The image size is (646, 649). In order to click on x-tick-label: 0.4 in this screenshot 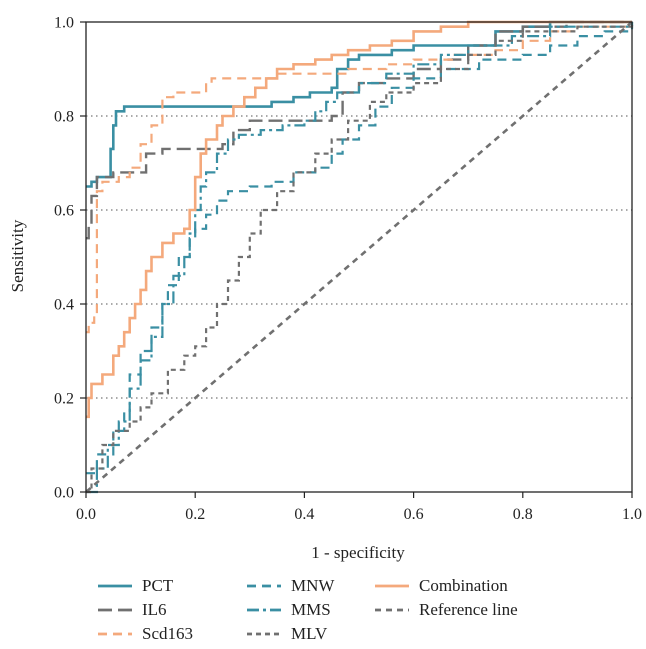, I will do `click(304, 514)`.